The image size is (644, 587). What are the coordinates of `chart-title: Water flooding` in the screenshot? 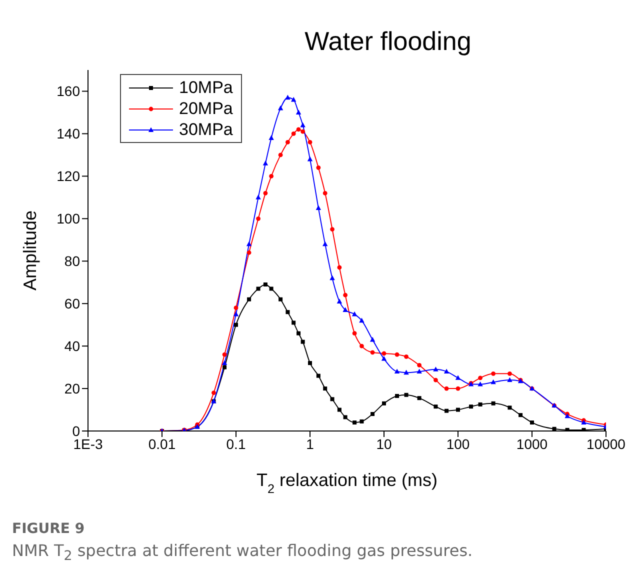 It's located at (388, 41).